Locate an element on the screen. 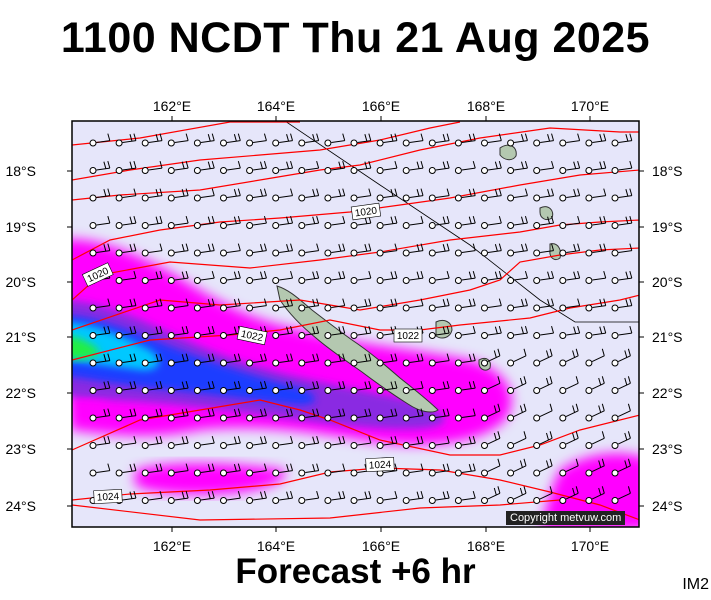 This screenshot has width=711, height=600. lat-label-right-23: 23°S is located at coordinates (667, 449).